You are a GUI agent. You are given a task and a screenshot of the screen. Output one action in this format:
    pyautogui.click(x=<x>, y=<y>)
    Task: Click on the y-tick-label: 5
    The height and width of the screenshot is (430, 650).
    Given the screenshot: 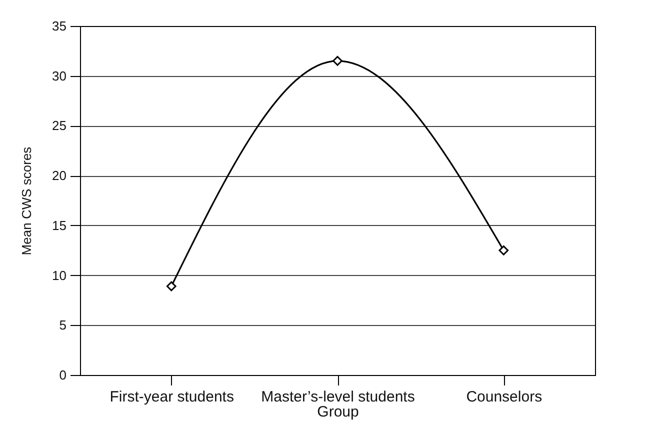 What is the action you would take?
    pyautogui.click(x=62, y=325)
    